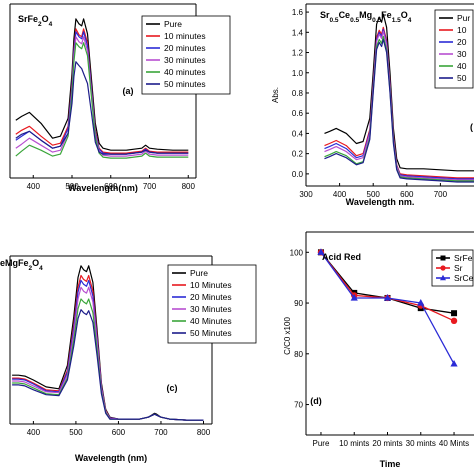 Image resolution: width=474 pixels, height=474 pixels. I want to click on legend-entry: SrFe, so click(463, 258).